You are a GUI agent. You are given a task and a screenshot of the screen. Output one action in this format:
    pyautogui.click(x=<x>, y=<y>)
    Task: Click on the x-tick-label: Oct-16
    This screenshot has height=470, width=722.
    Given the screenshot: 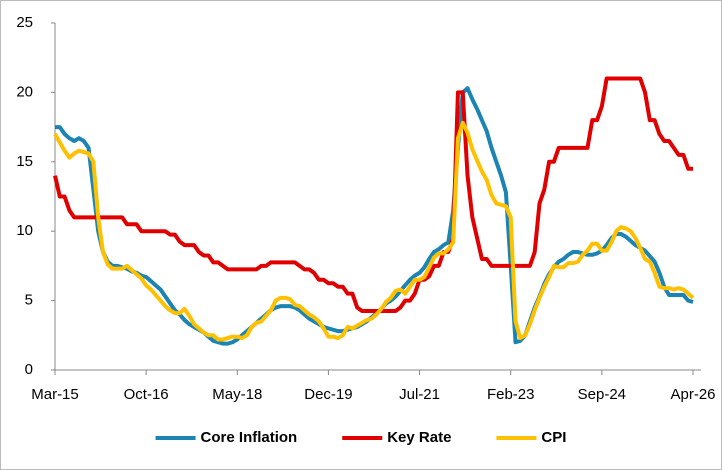 What is the action you would take?
    pyautogui.click(x=146, y=394)
    